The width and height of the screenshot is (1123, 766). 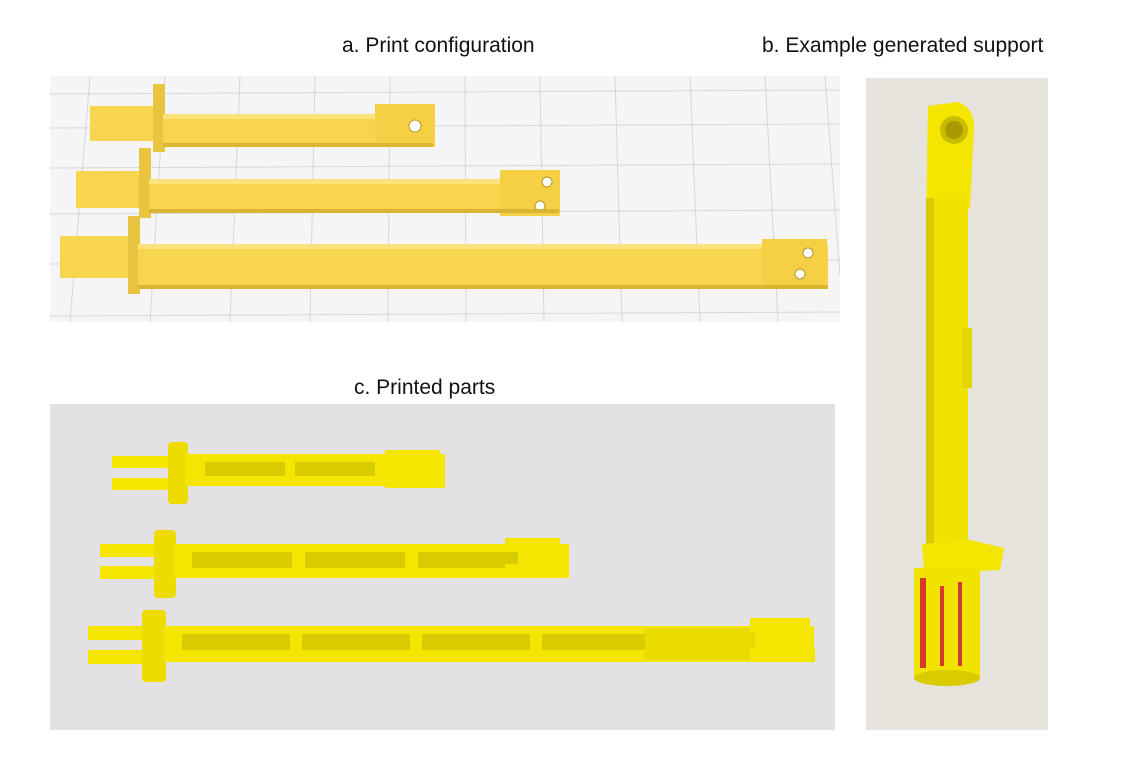 I want to click on model-rod-short, so click(x=262, y=118).